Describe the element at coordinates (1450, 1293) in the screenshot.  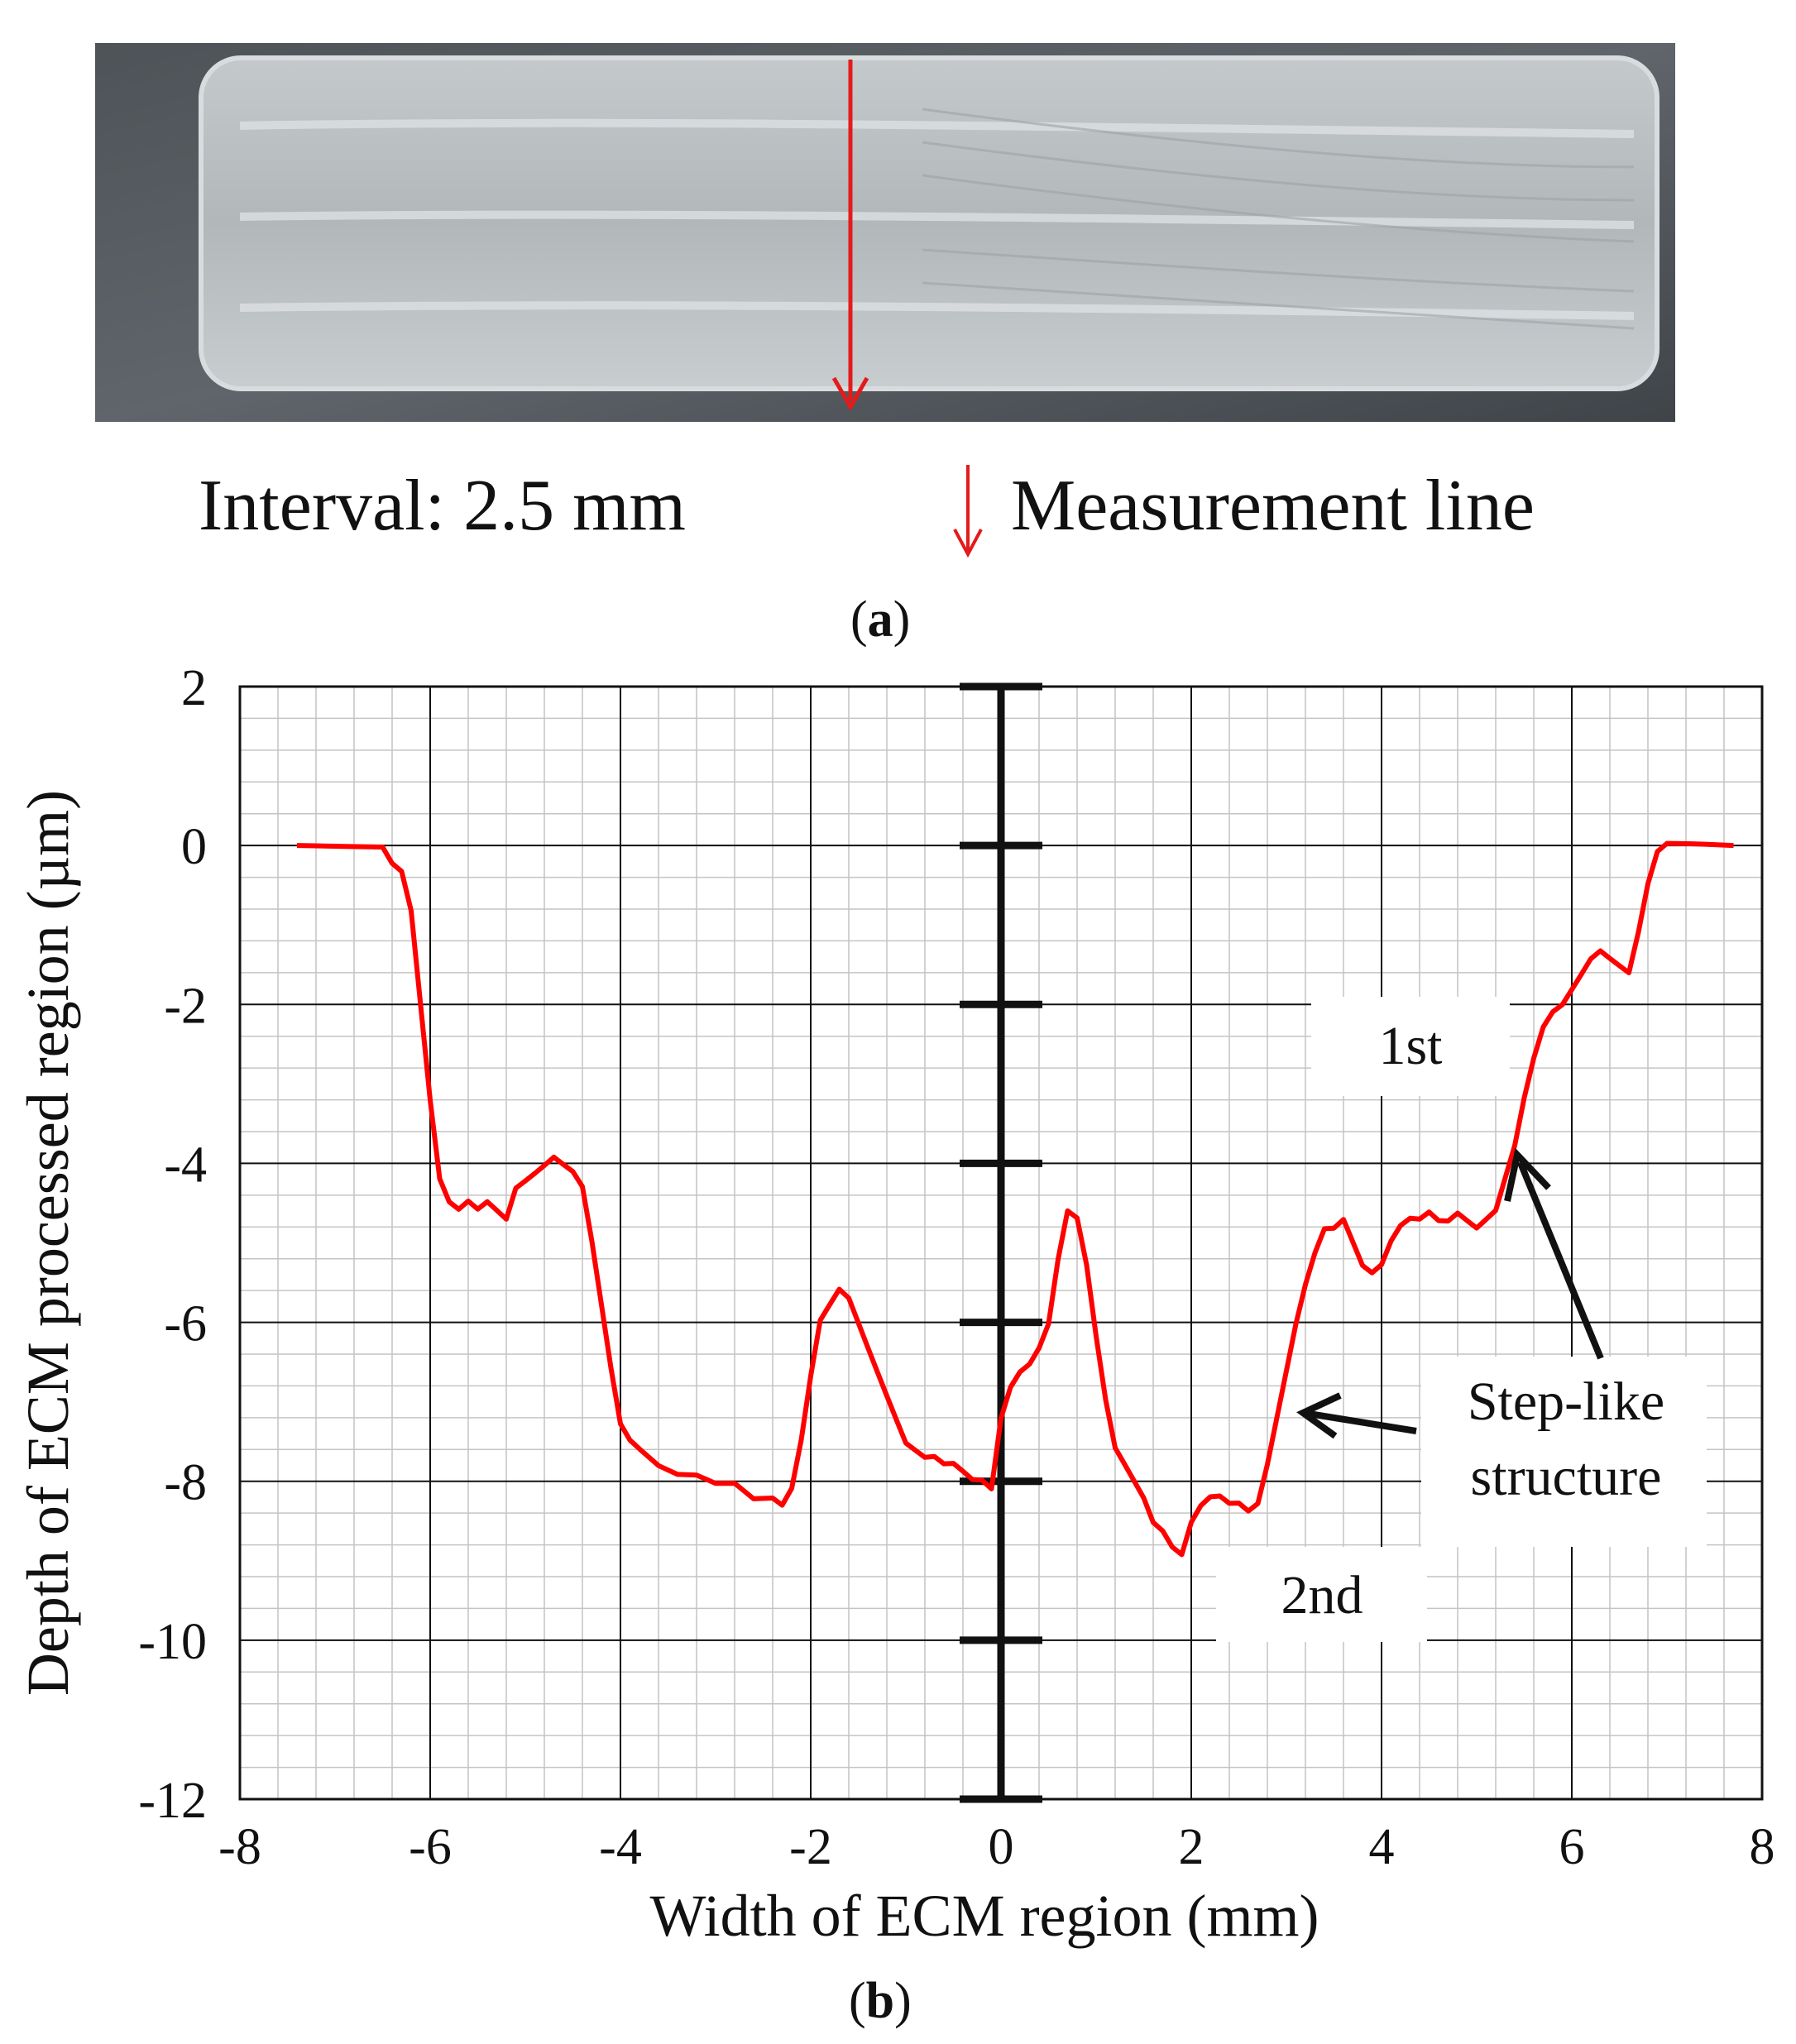
I see `annotation-arrows` at that location.